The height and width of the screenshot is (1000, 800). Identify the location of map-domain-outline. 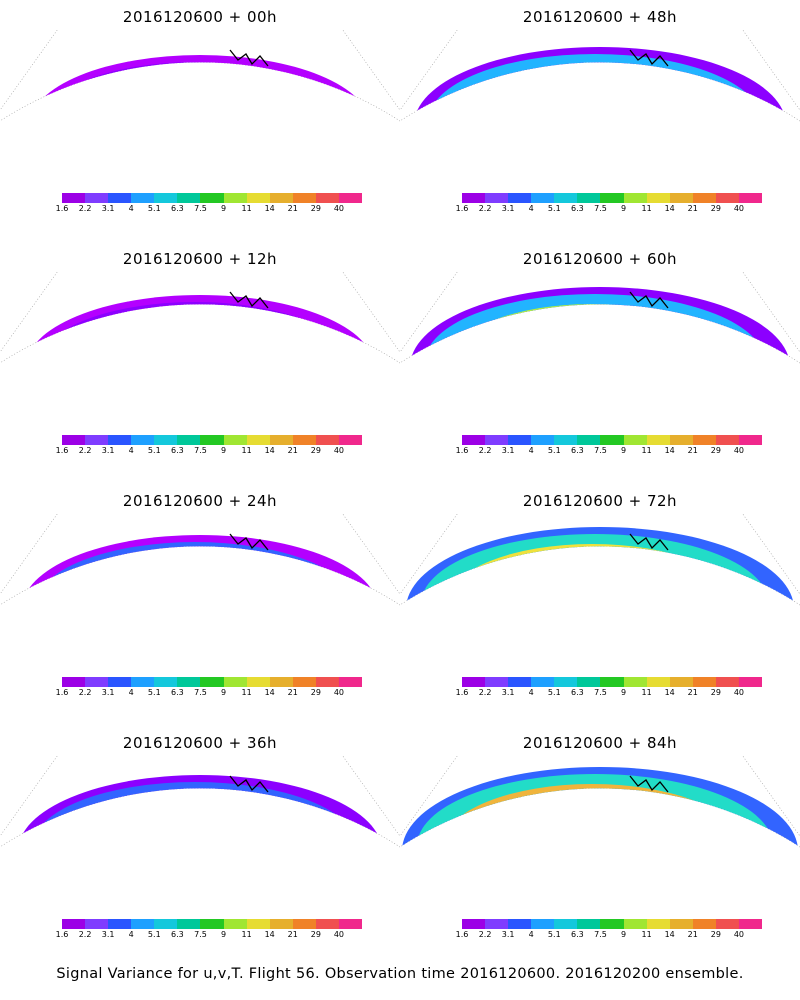
(600, 560).